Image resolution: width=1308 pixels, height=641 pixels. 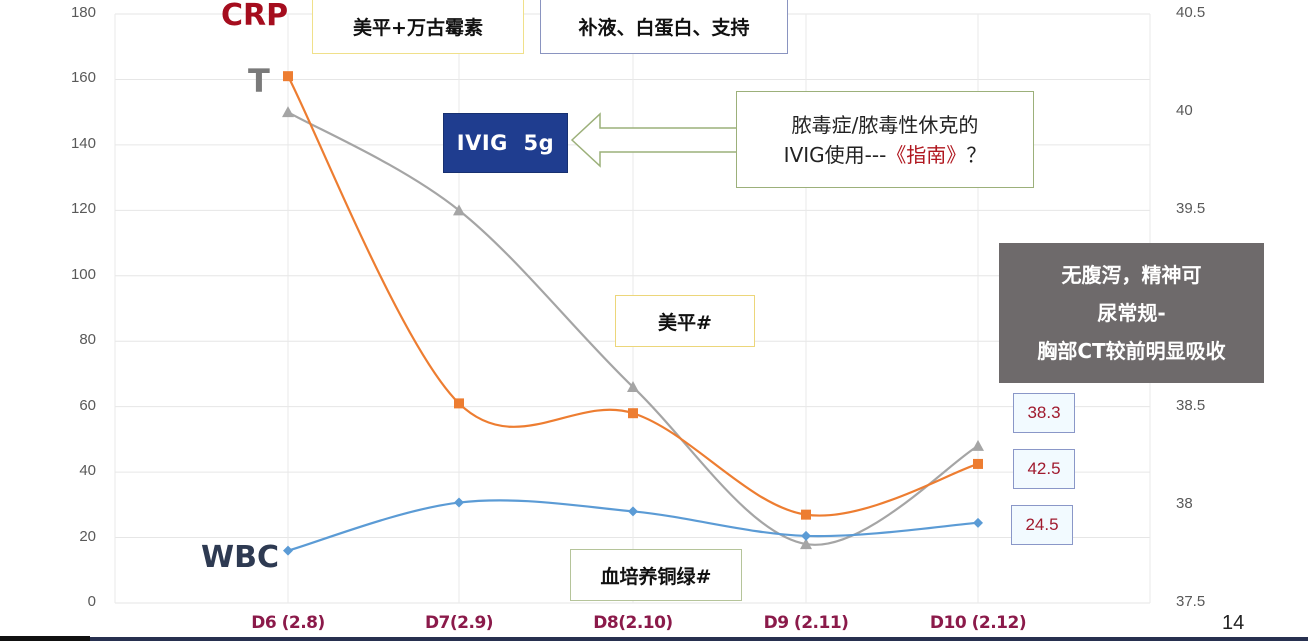 I want to click on summary-line-3: 胸部CT较前明显吸收, so click(x=1131, y=351).